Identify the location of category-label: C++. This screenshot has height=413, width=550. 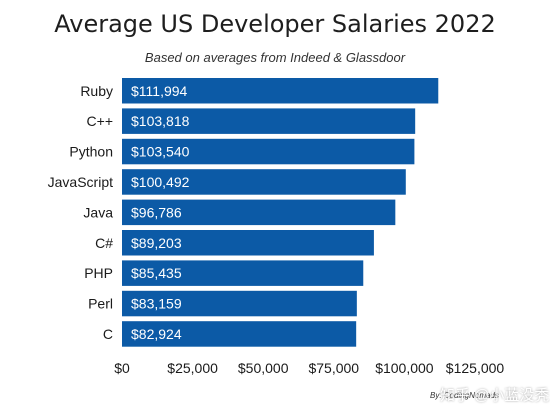
(100, 121).